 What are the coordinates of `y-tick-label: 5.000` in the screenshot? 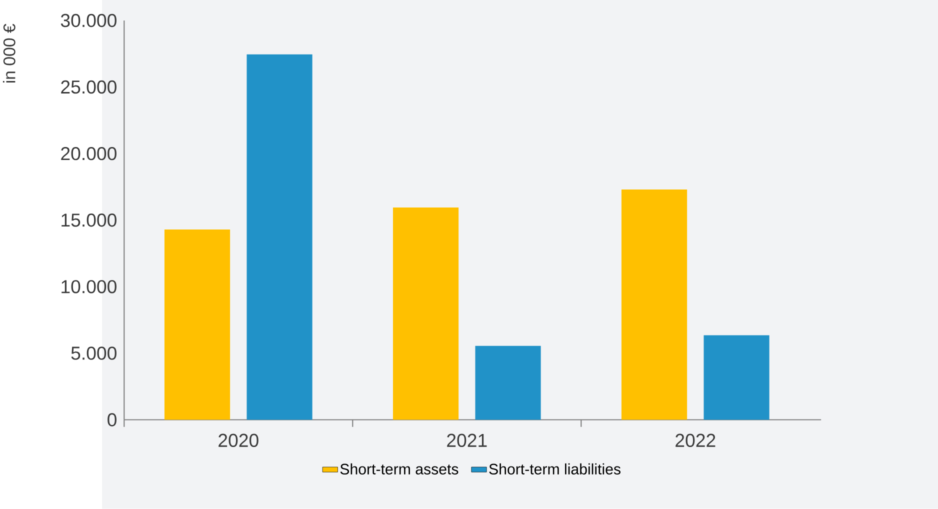 It's located at (93, 353).